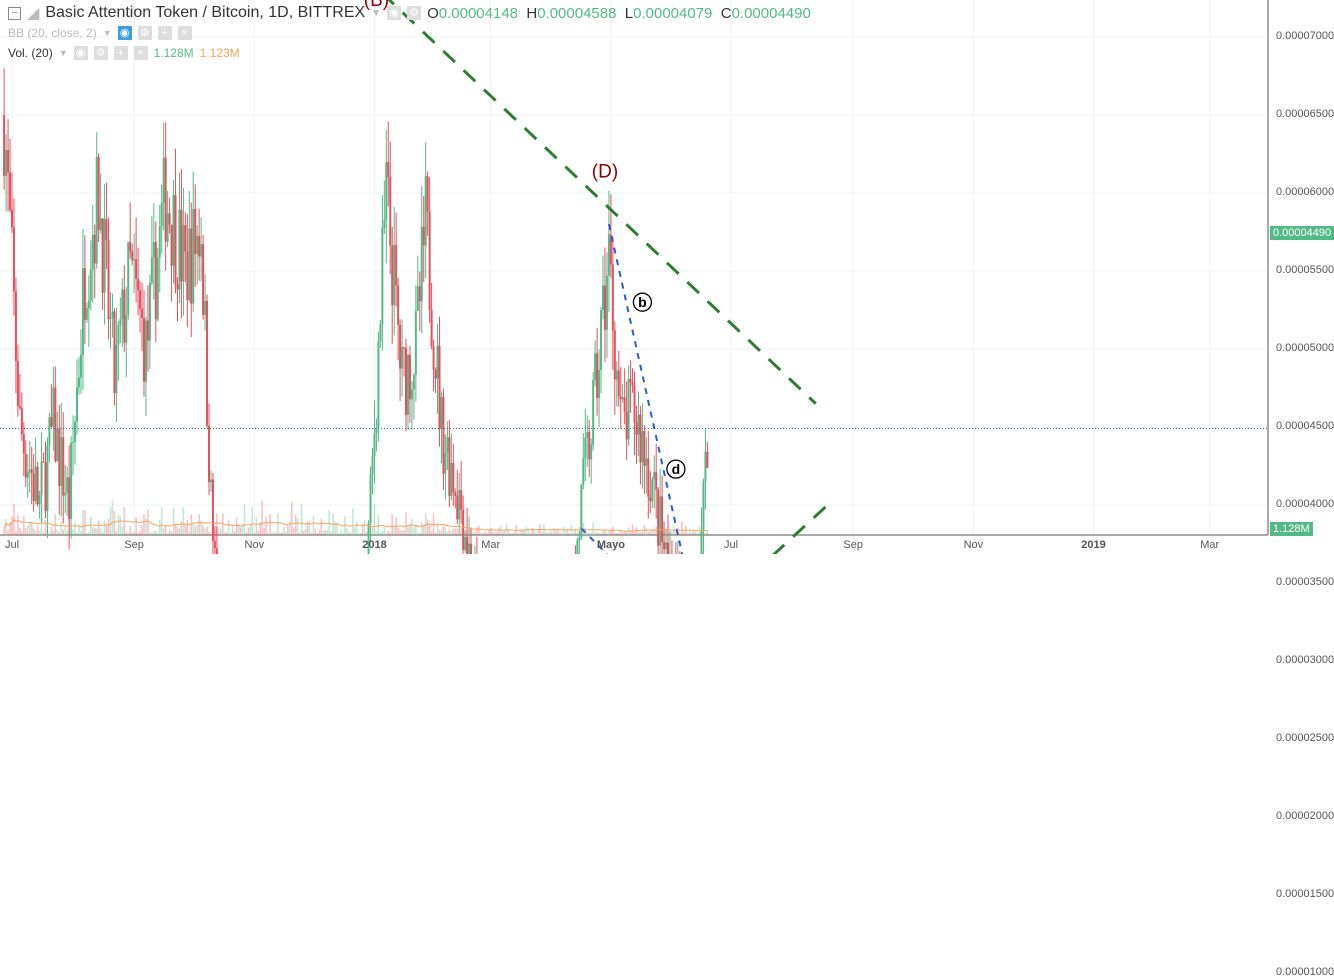 This screenshot has height=978, width=1334. What do you see at coordinates (376, 5) in the screenshot?
I see `wave-label: (B)` at bounding box center [376, 5].